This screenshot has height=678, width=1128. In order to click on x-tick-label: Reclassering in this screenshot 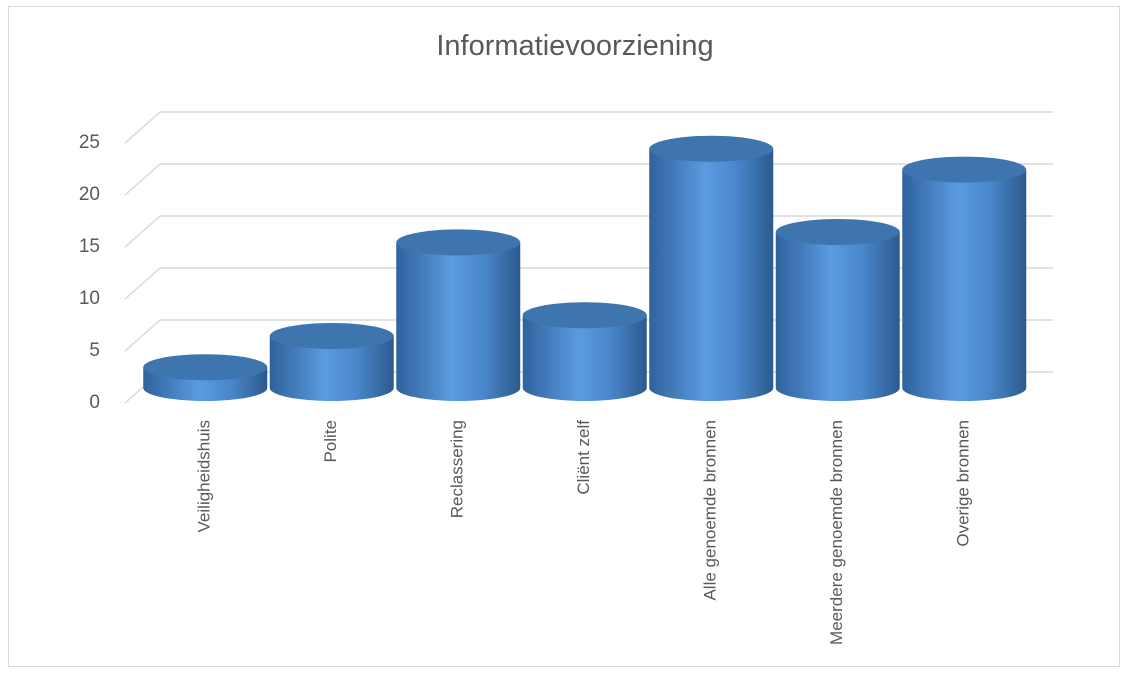, I will do `click(457, 469)`.